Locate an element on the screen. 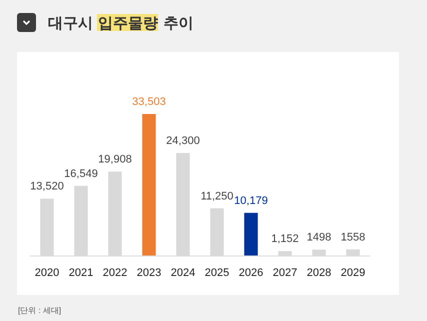  x-tick-label: 2020 is located at coordinates (47, 273).